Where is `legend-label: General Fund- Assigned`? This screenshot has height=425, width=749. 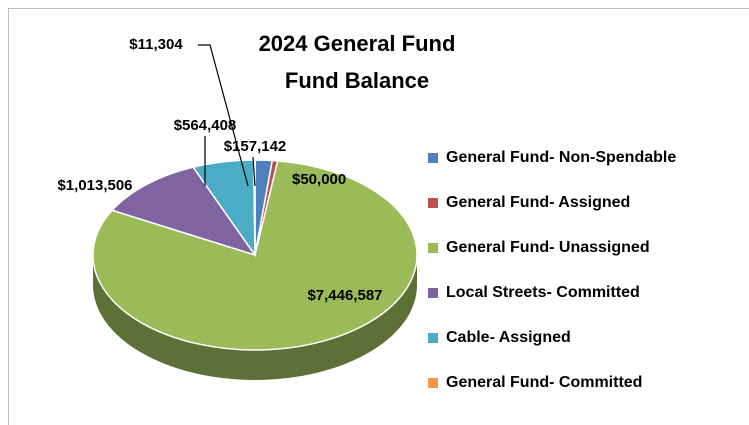 legend-label: General Fund- Assigned is located at coordinates (538, 202).